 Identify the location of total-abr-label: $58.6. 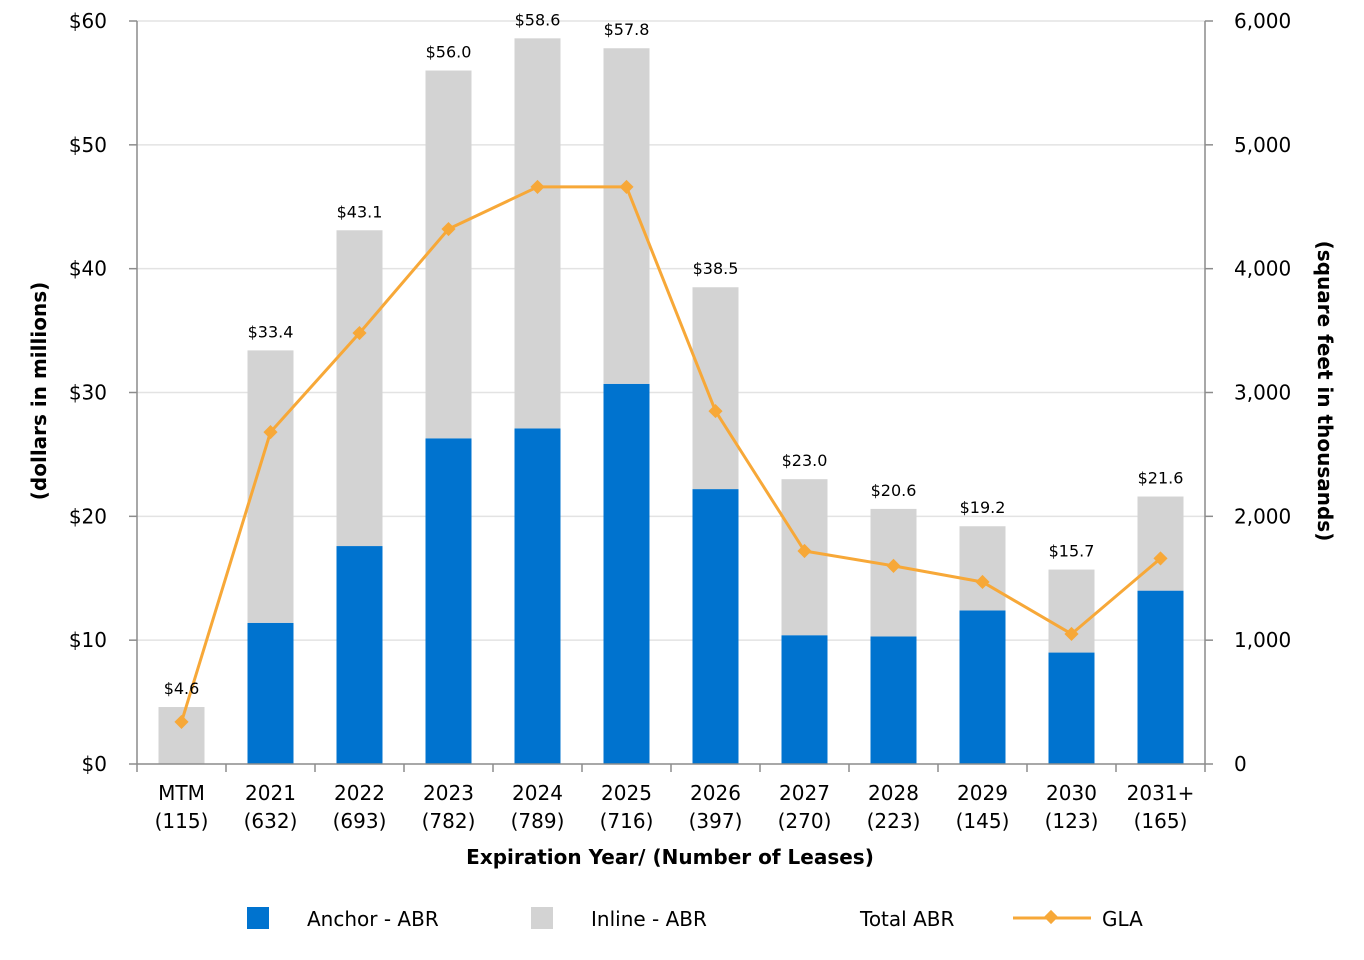
(538, 19).